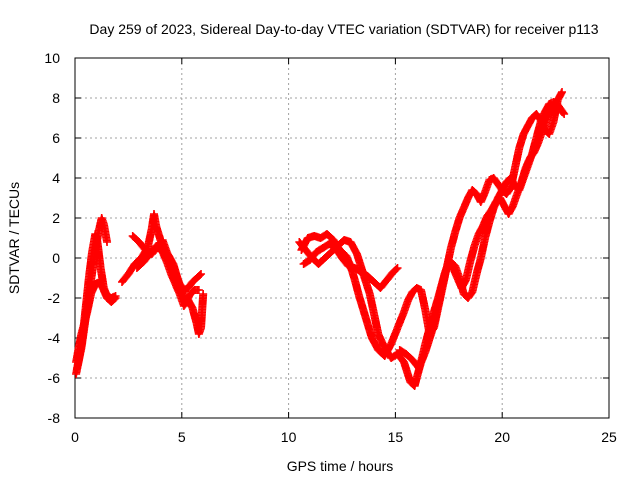  What do you see at coordinates (56, 138) in the screenshot?
I see `y-tick-label: 6` at bounding box center [56, 138].